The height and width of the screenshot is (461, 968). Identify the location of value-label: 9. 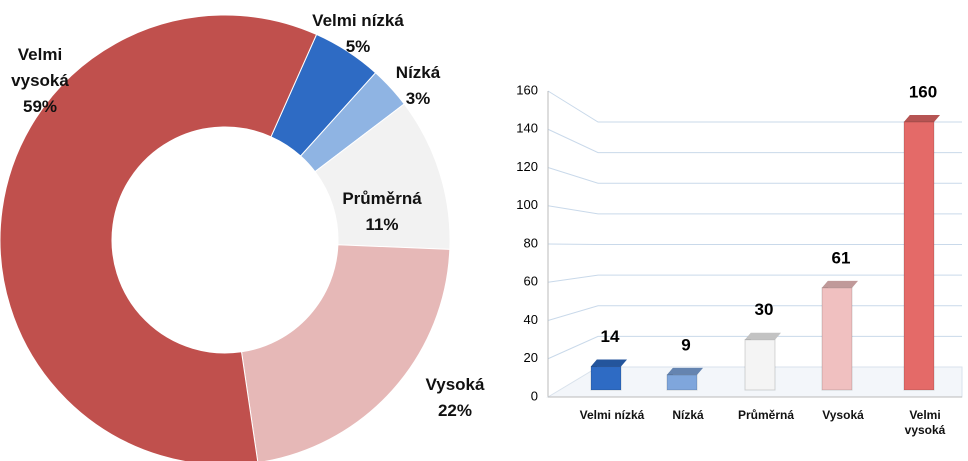
(685, 344).